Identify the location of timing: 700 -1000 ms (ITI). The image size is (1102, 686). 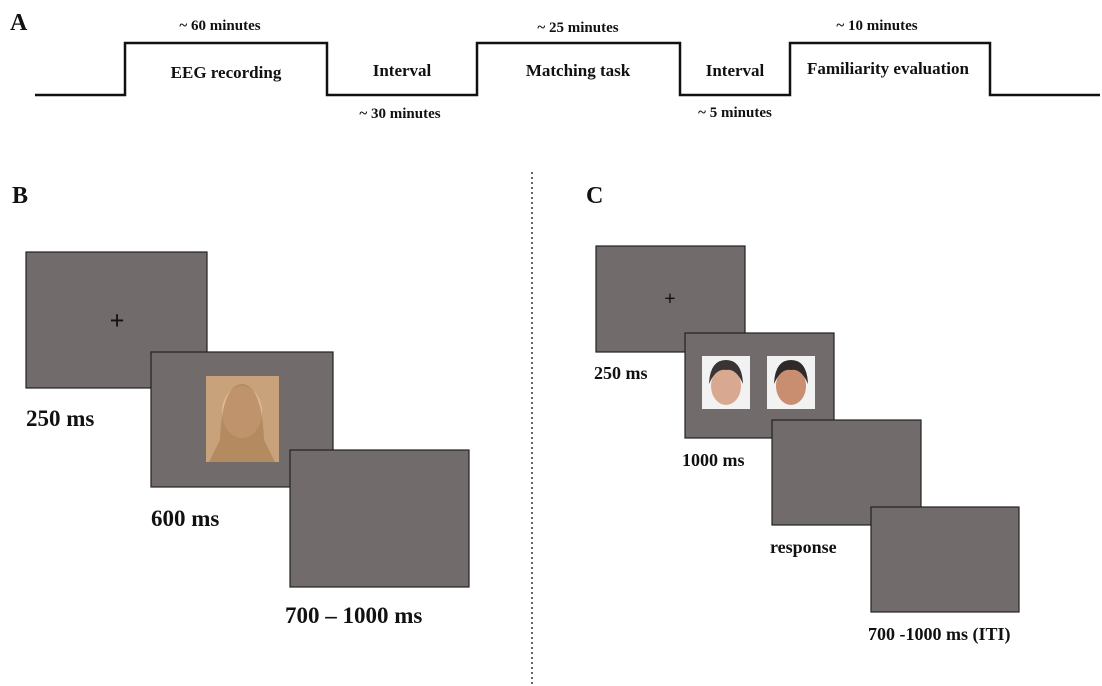
(939, 634).